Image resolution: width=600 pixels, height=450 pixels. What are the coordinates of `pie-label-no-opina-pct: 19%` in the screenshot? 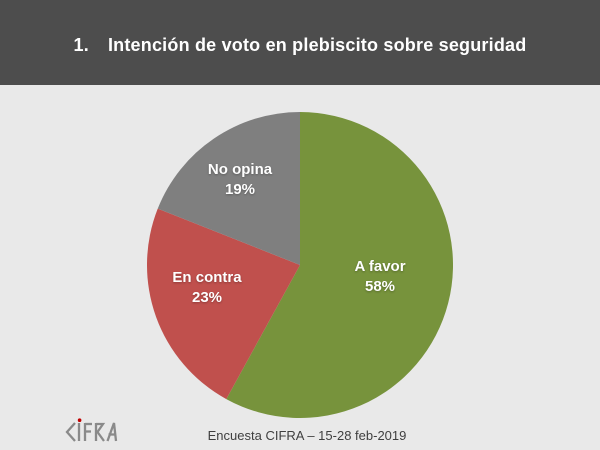 It's located at (240, 189).